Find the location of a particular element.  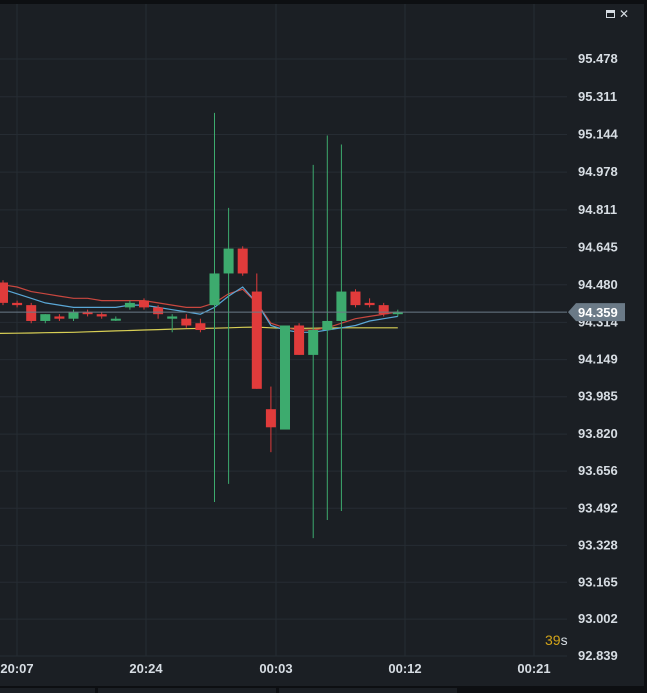

x-tick-label: 00:21 is located at coordinates (533, 668).